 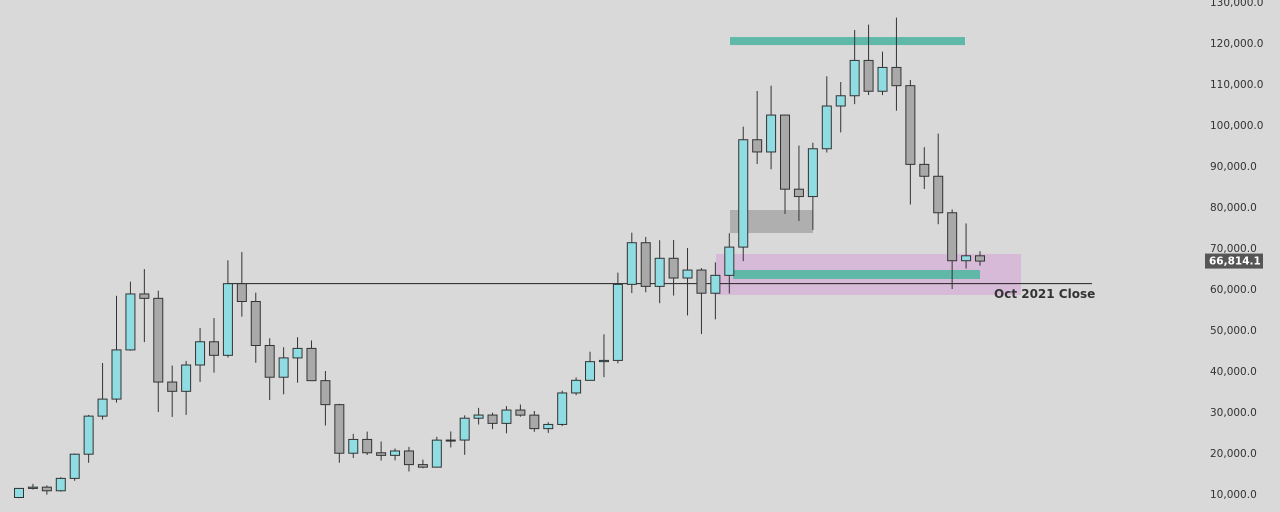 What do you see at coordinates (1236, 4) in the screenshot?
I see `y-tick-label: 130,000.0` at bounding box center [1236, 4].